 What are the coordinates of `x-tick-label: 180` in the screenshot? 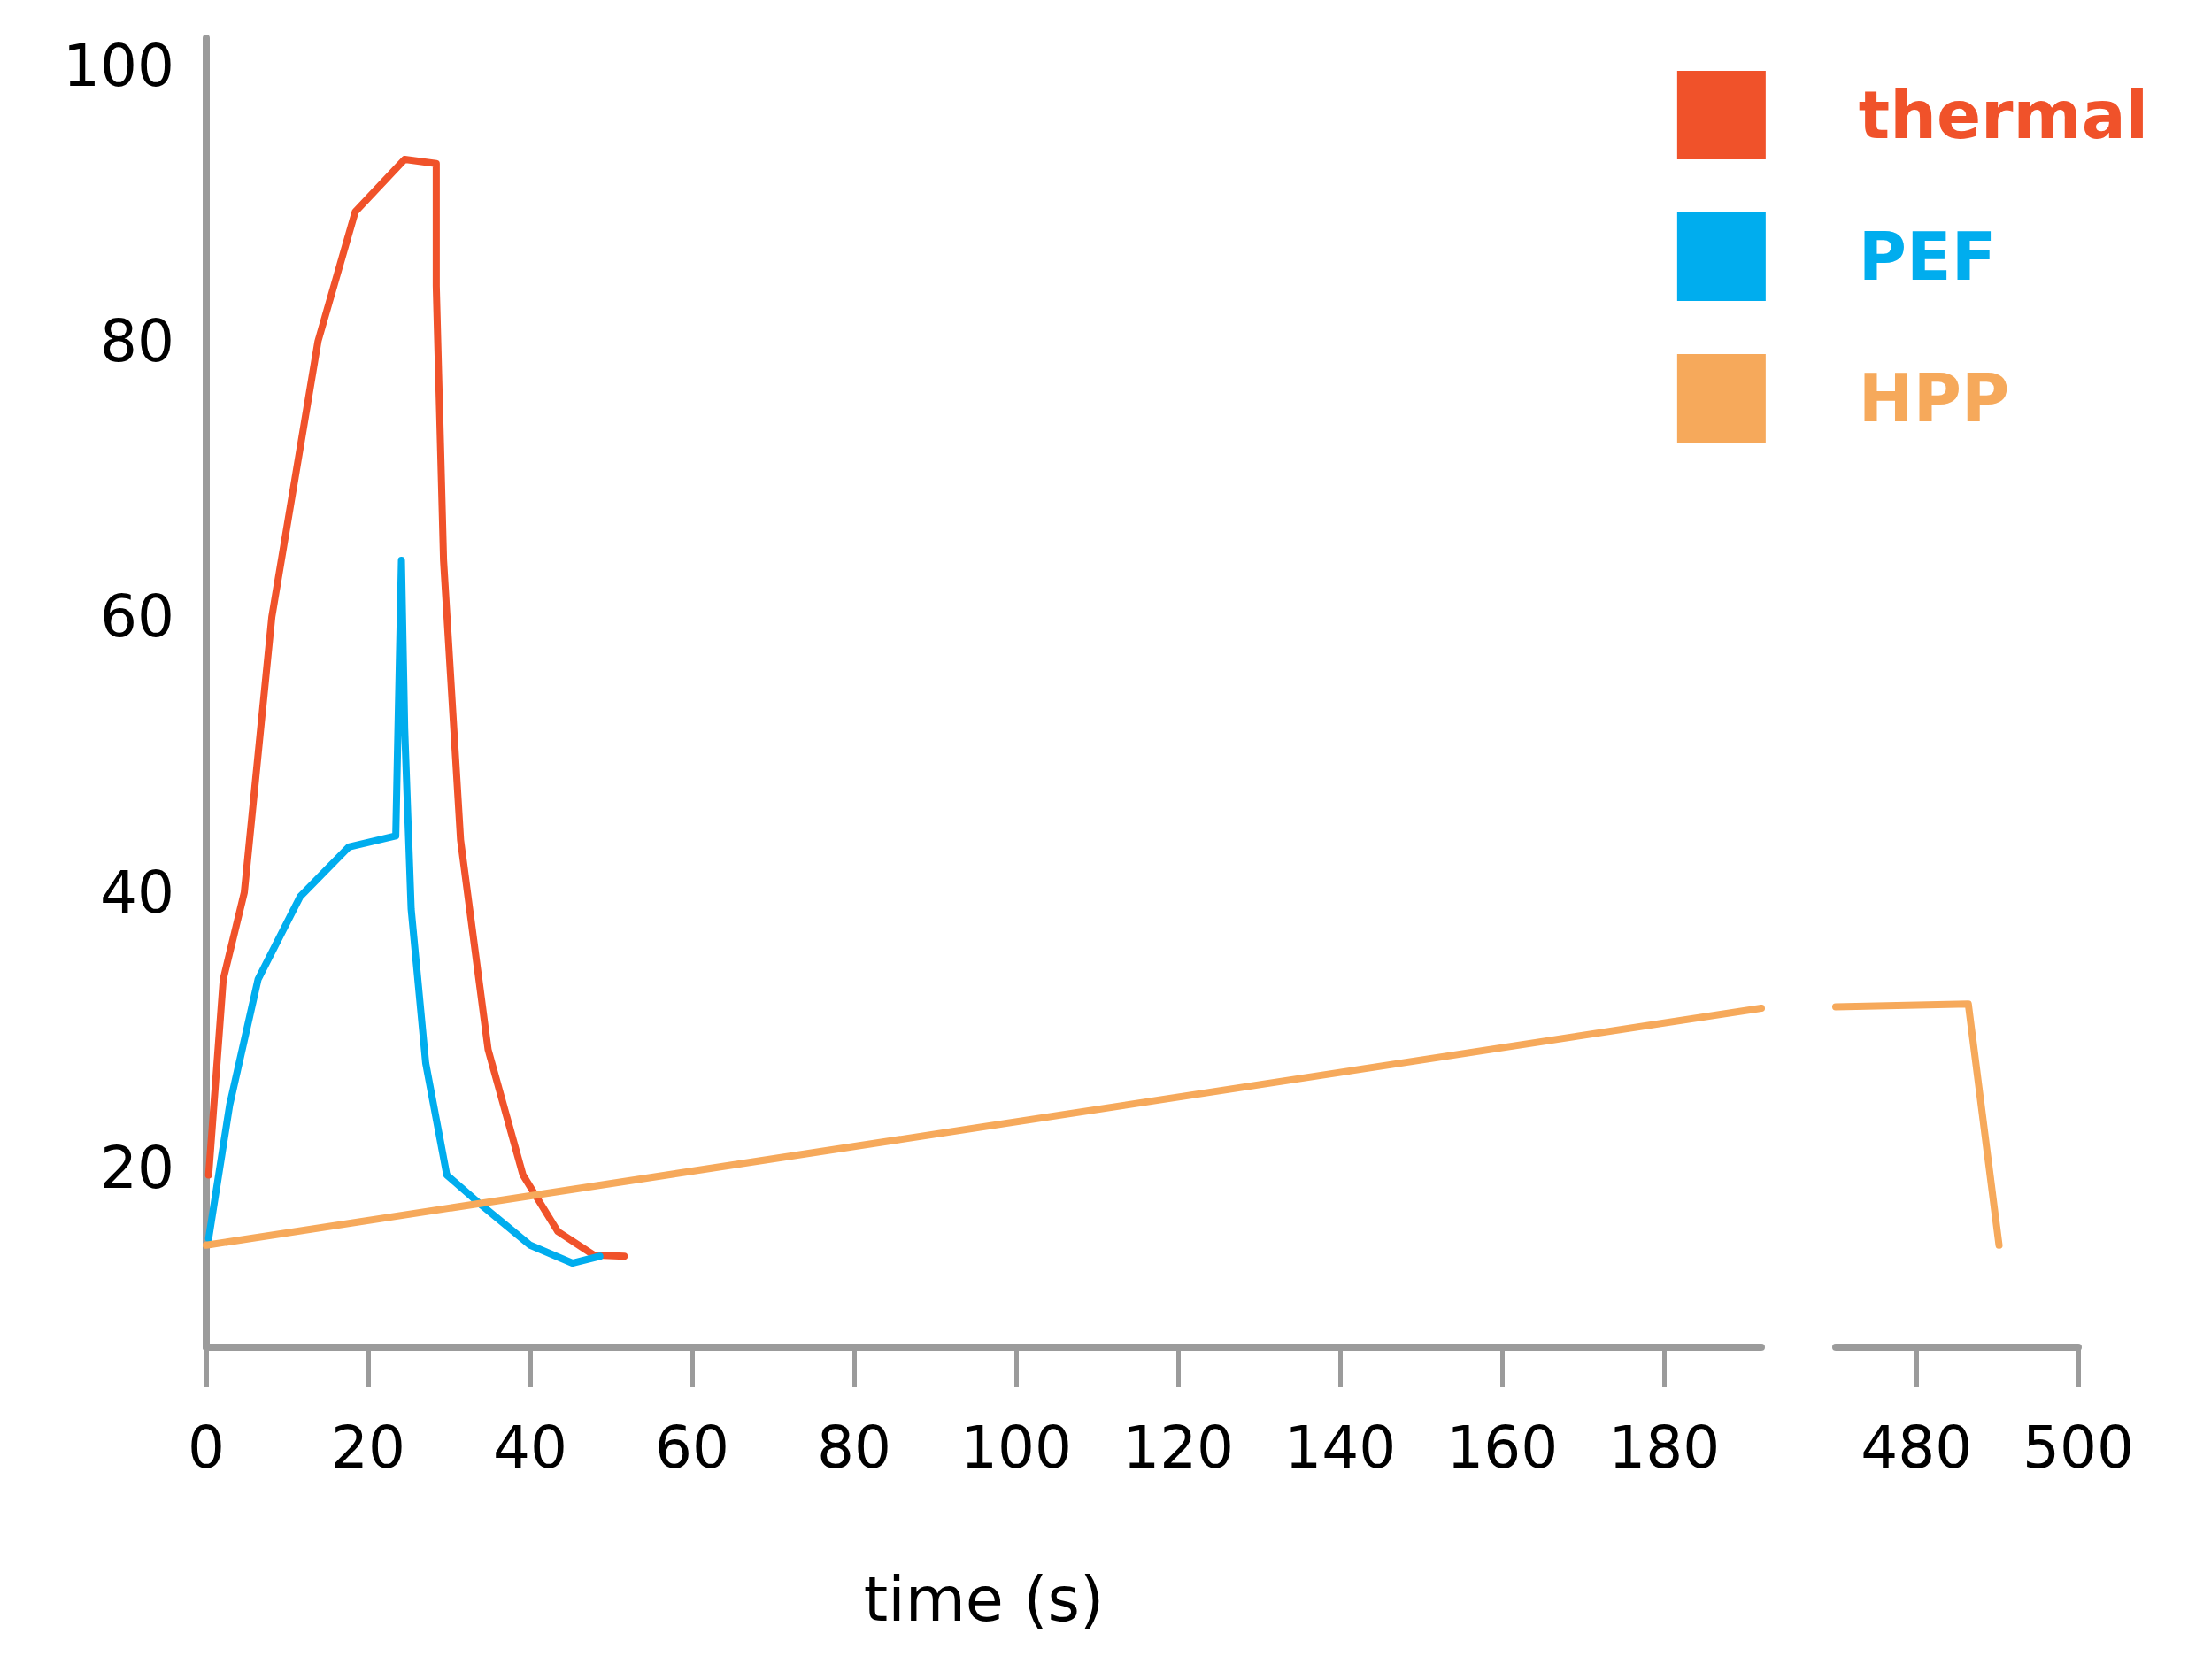 It's located at (1664, 1447).